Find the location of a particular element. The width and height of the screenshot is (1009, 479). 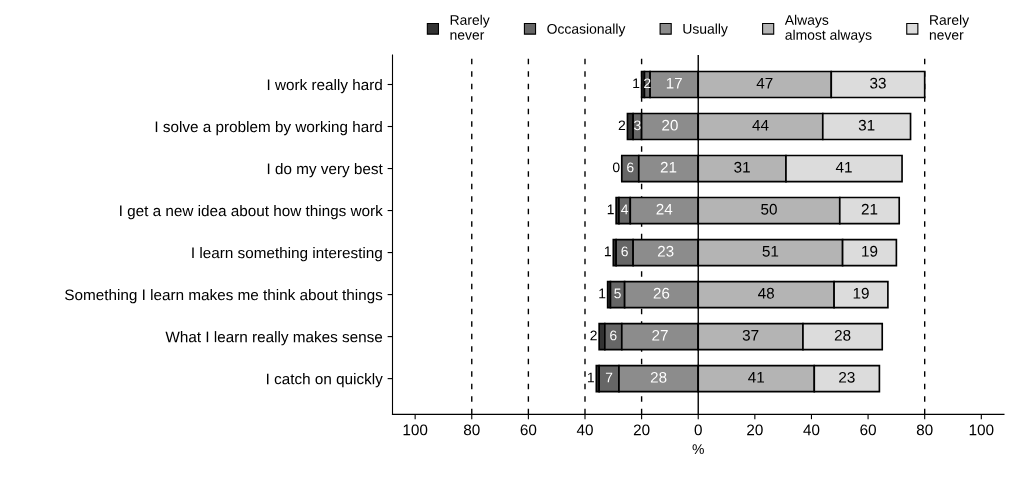

data-label: 3 is located at coordinates (637, 125).